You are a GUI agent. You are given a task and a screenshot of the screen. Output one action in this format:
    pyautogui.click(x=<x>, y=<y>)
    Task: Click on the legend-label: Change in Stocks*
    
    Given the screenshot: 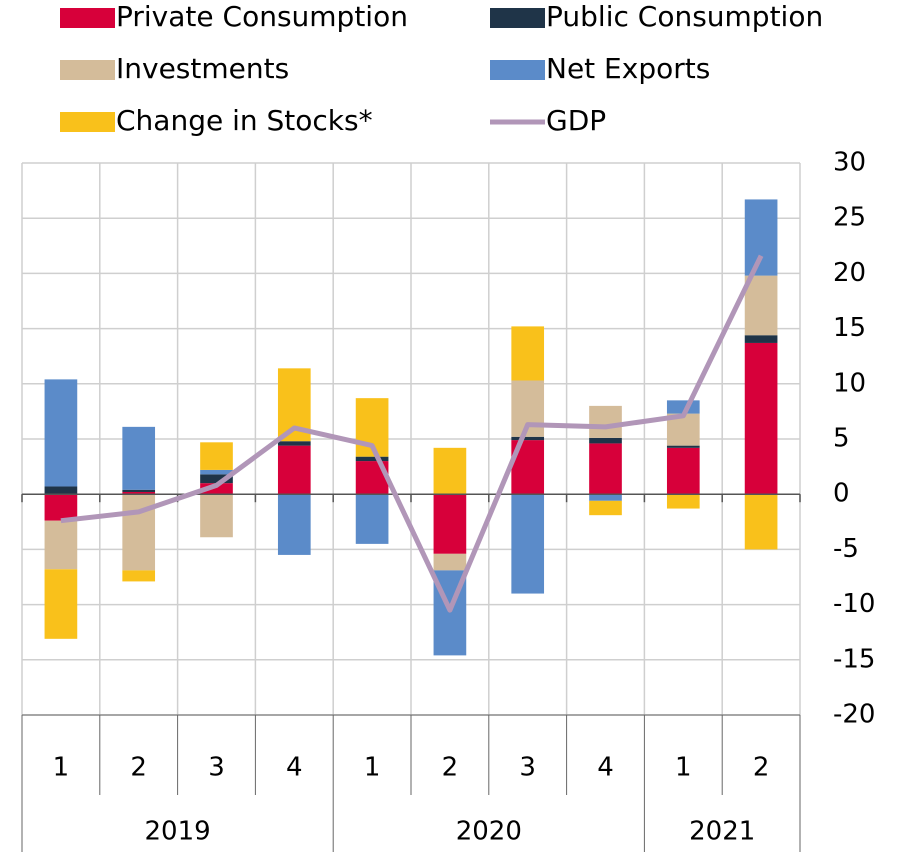 What is the action you would take?
    pyautogui.click(x=244, y=120)
    